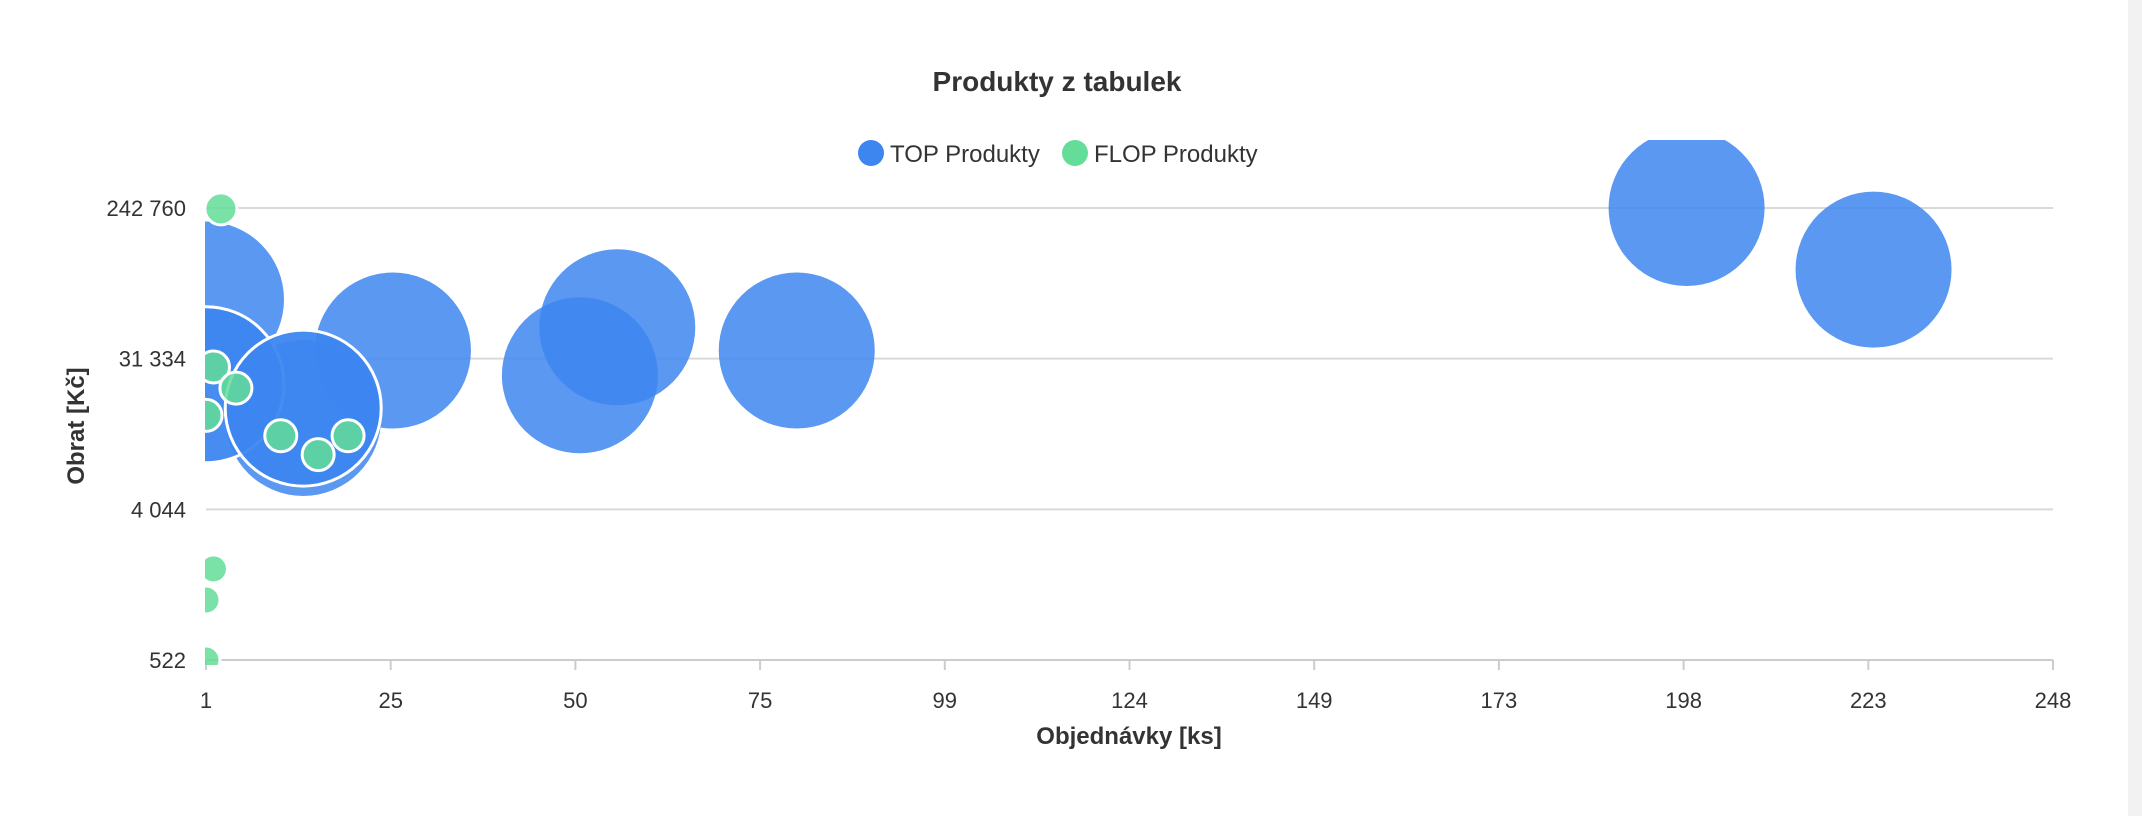 This screenshot has height=816, width=2142. What do you see at coordinates (1314, 700) in the screenshot?
I see `x-tick-label: 149` at bounding box center [1314, 700].